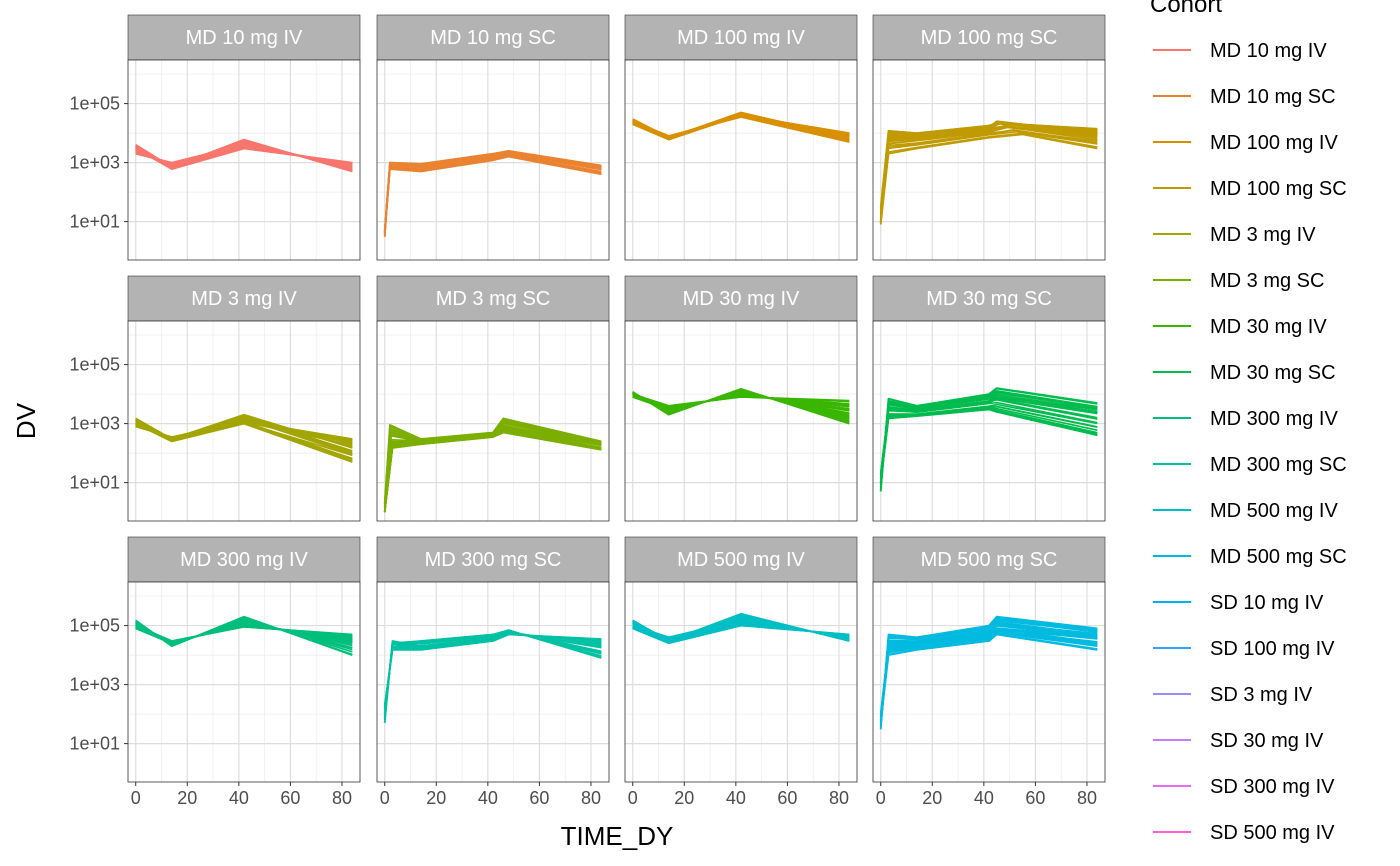 The image size is (1400, 866). Describe the element at coordinates (1274, 143) in the screenshot. I see `legend-label: MD 100 mg IV` at that location.